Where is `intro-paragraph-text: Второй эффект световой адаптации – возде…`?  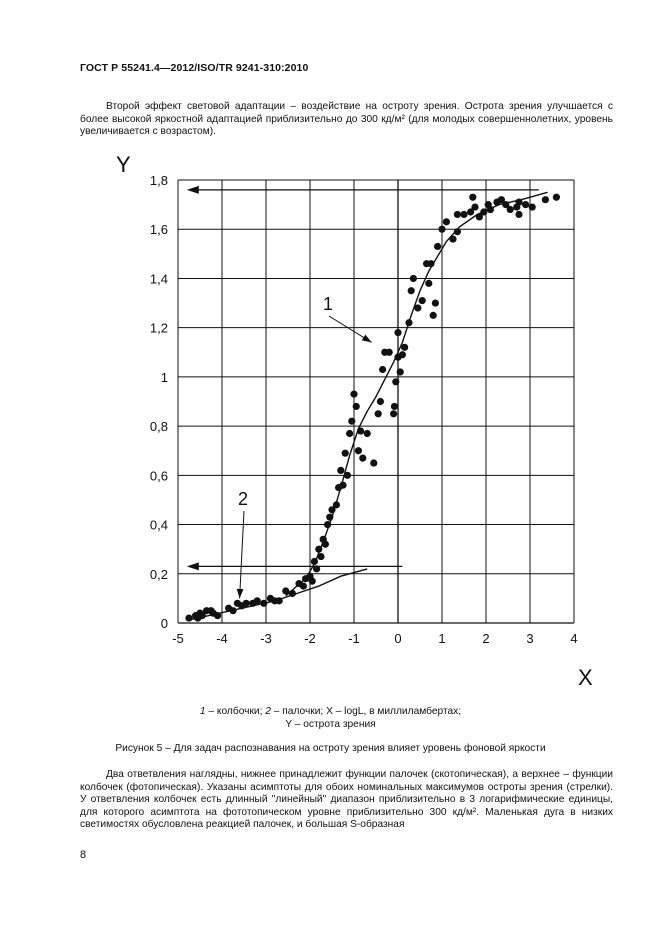
intro-paragraph-text: Второй эффект световой адаптации – возде… is located at coordinates (346, 119).